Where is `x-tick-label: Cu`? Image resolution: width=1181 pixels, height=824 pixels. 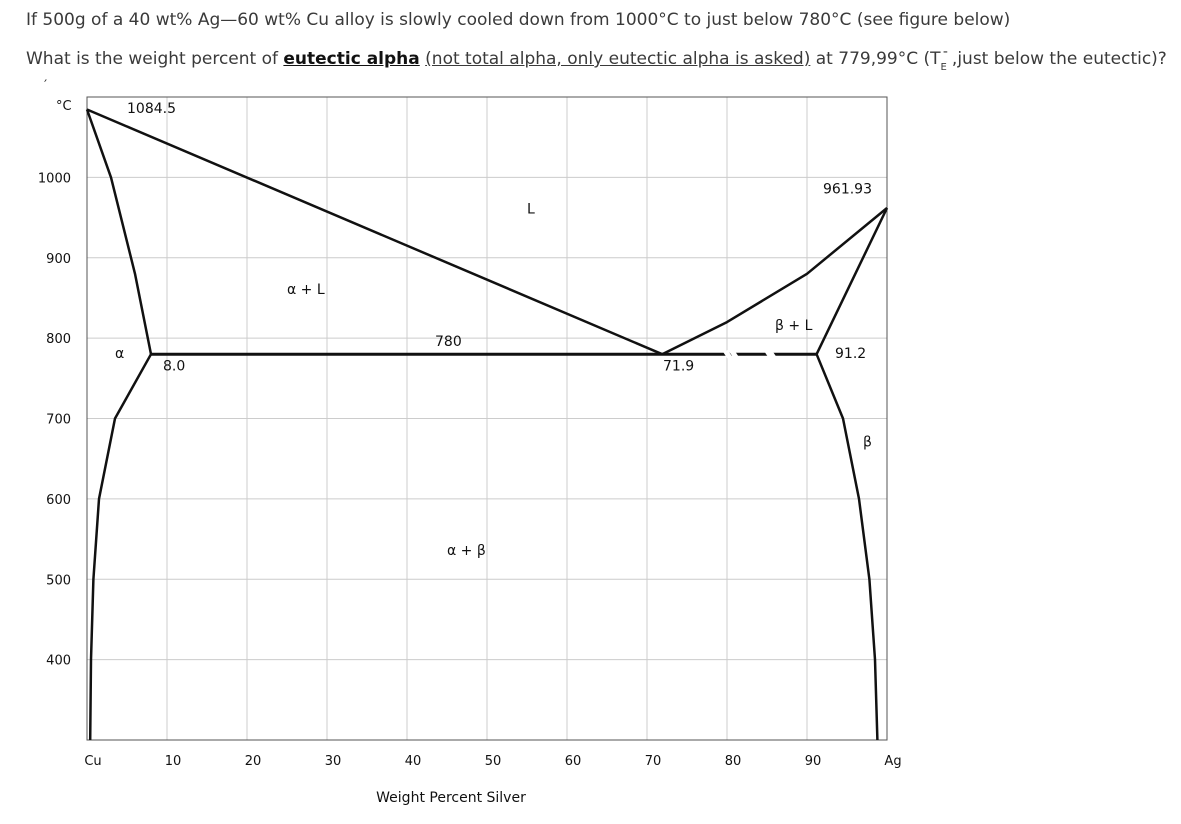 x-tick-label: Cu is located at coordinates (92, 761).